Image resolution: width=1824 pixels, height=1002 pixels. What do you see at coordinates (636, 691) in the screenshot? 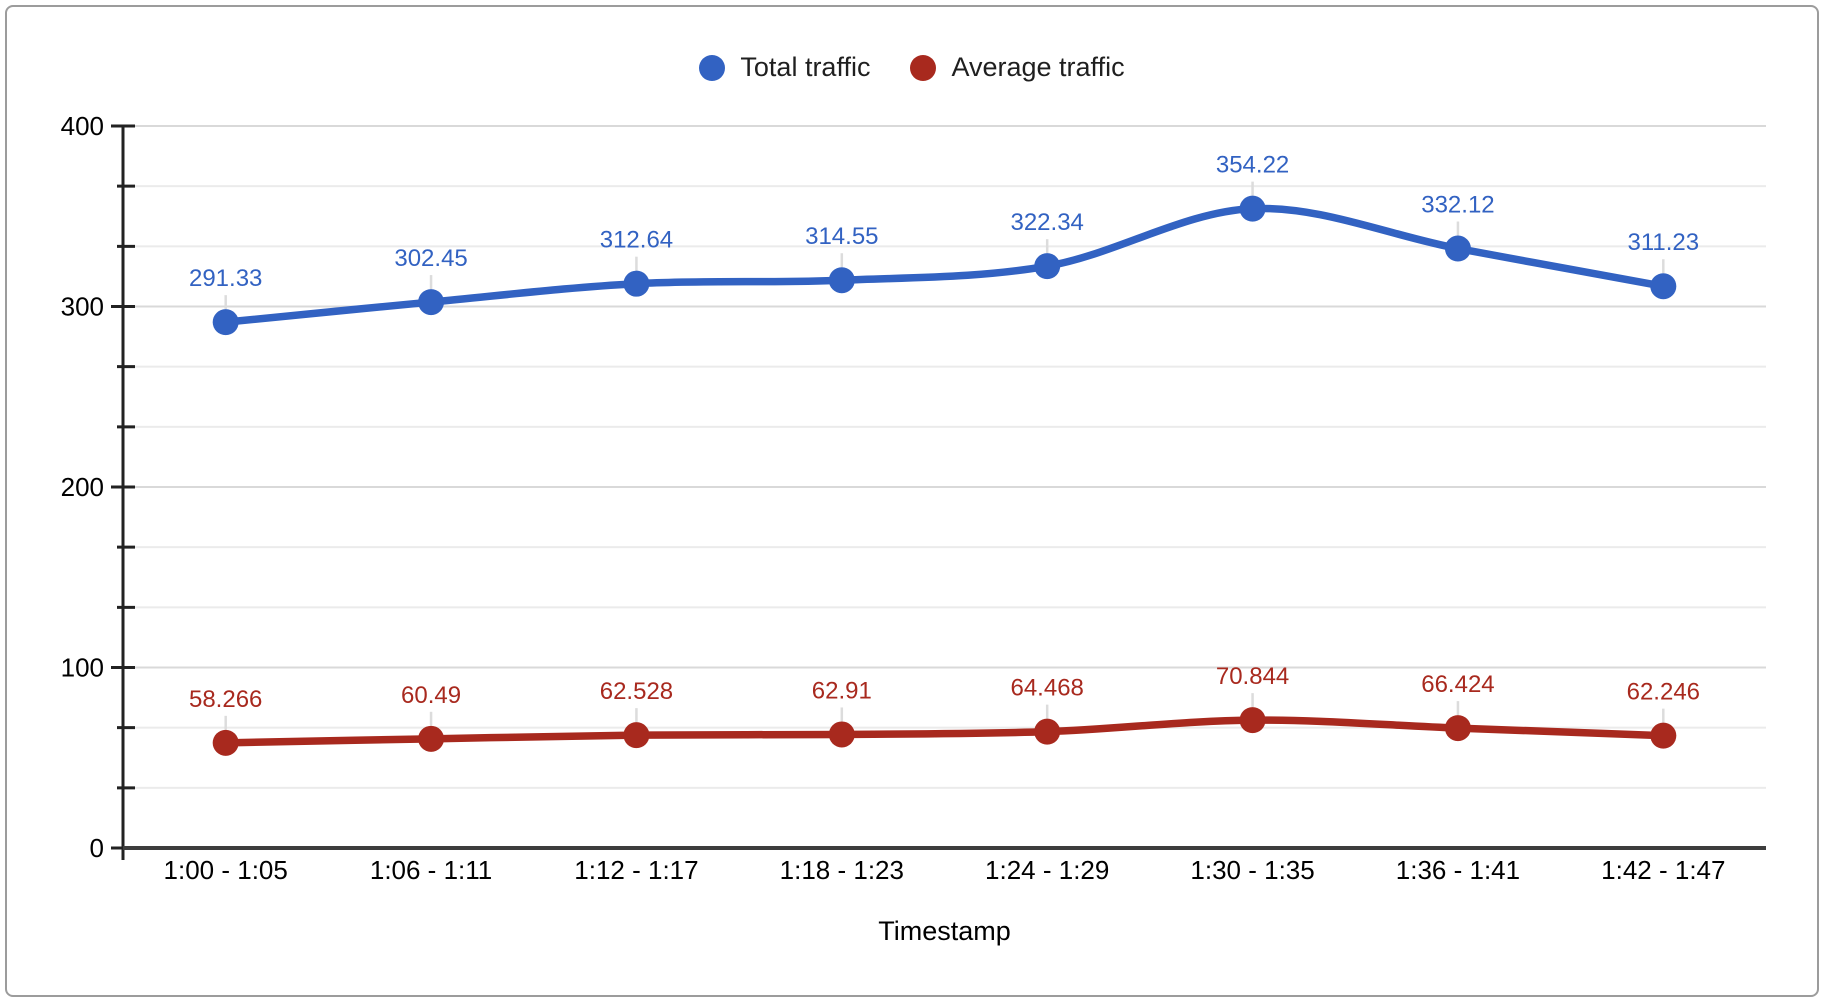
I see `data-label-average-traffic: 62.528` at bounding box center [636, 691].